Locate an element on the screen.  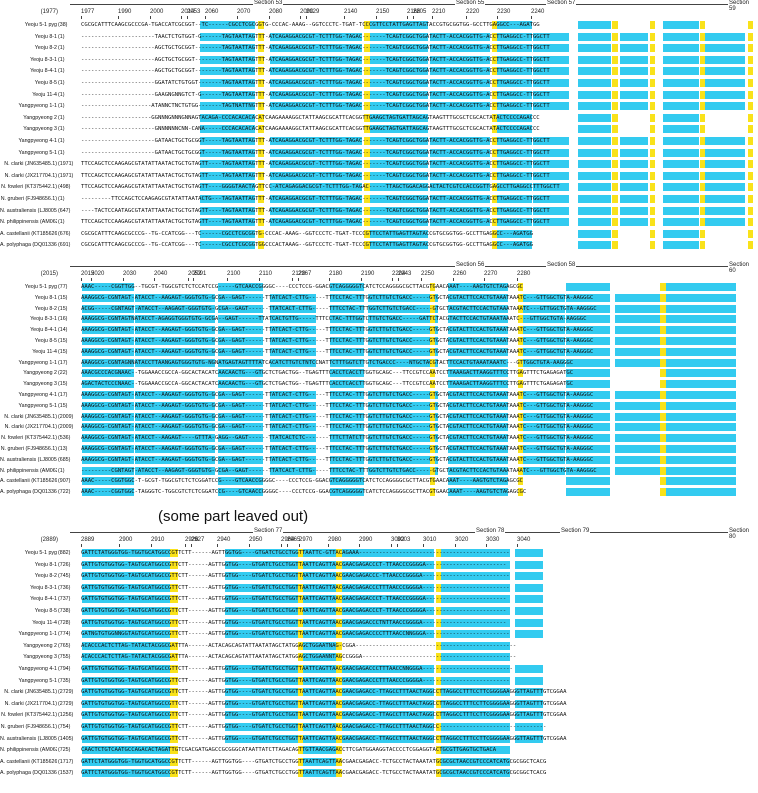
section-ruler: Section 56 Section 58 Section 60 is located at coordinates (379, 268).